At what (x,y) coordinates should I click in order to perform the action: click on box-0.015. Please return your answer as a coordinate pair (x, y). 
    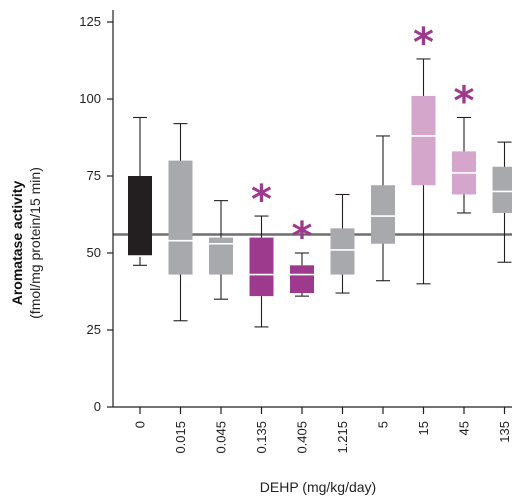
    Looking at the image, I should click on (180, 222).